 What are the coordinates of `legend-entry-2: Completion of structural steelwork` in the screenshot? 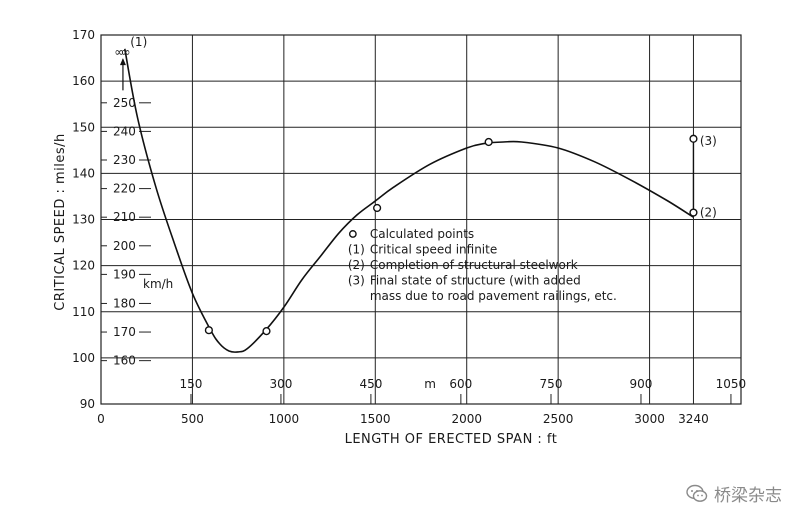 It's located at (474, 265).